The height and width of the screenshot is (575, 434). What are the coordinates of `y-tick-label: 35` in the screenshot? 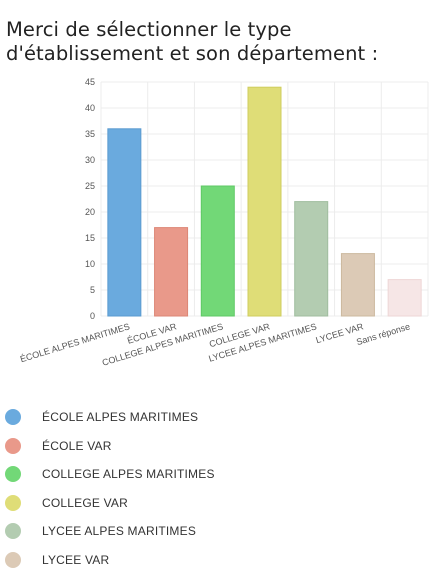 It's located at (90, 134).